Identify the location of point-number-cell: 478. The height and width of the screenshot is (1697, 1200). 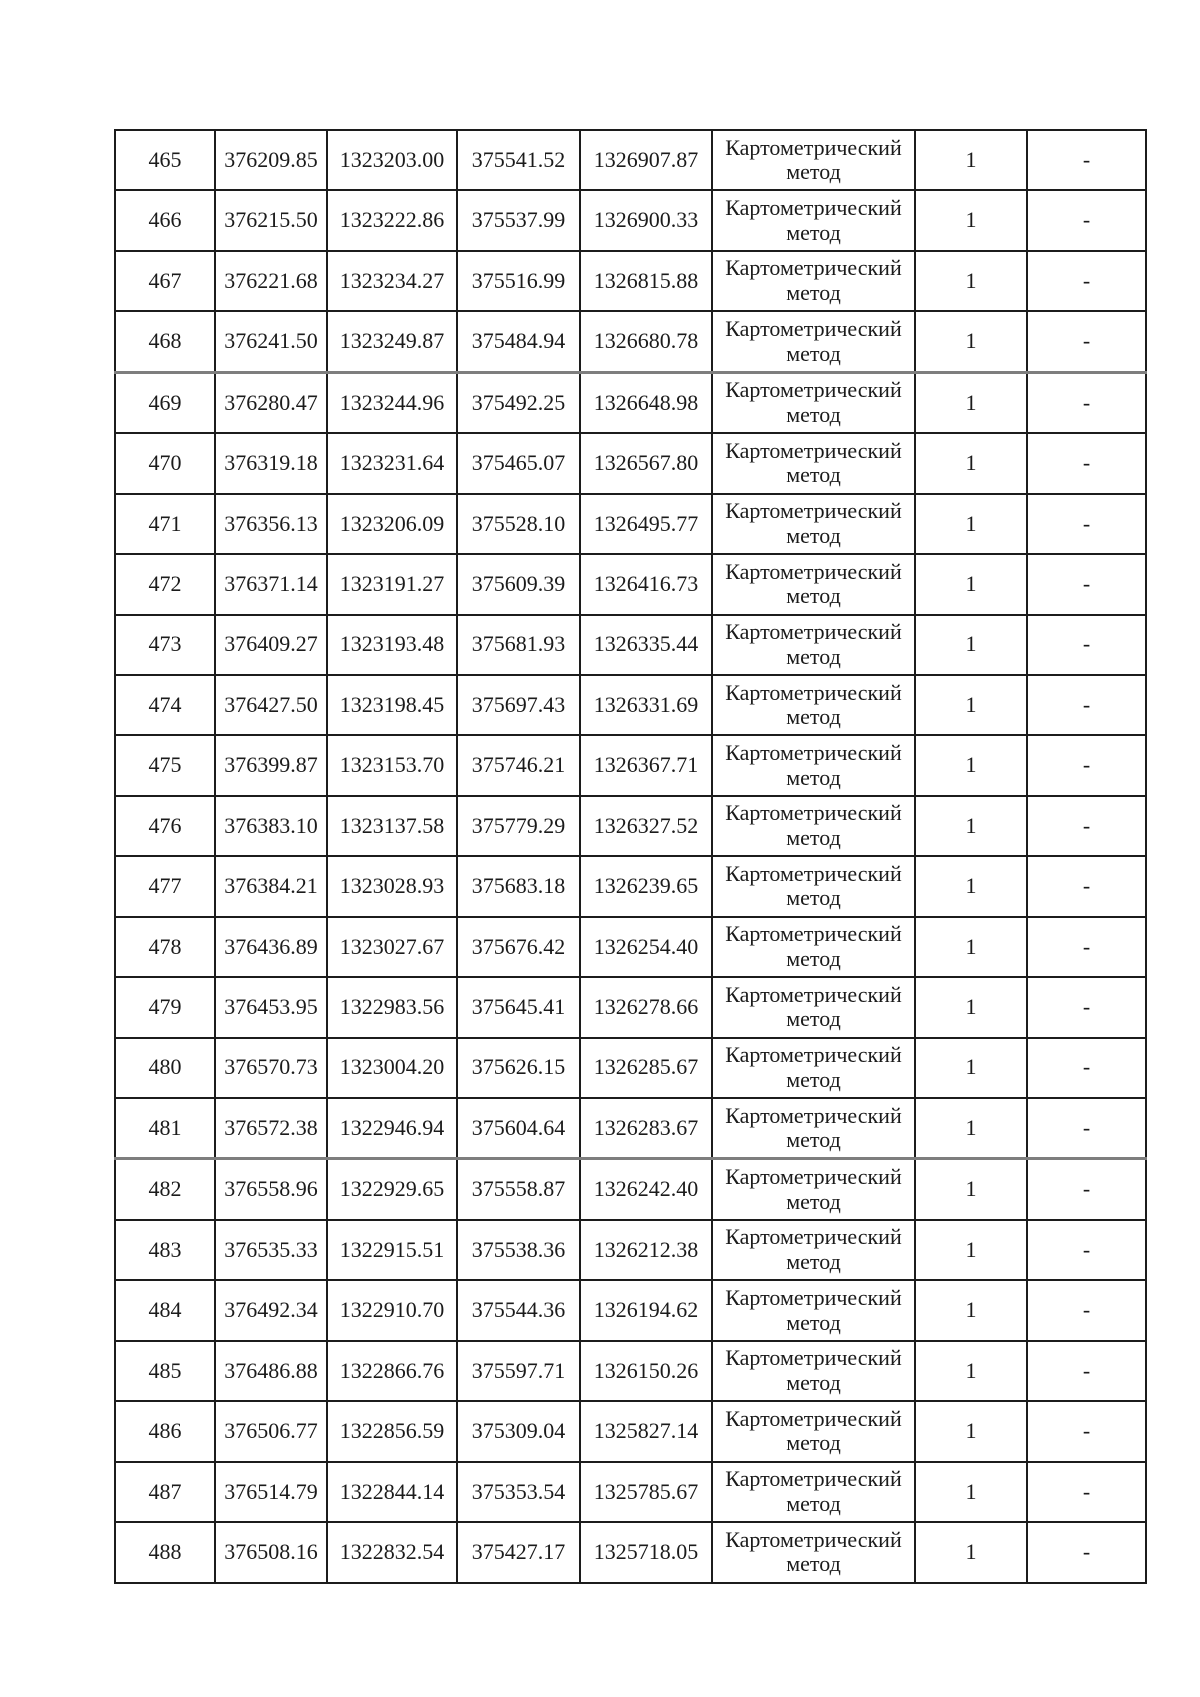
(165, 947).